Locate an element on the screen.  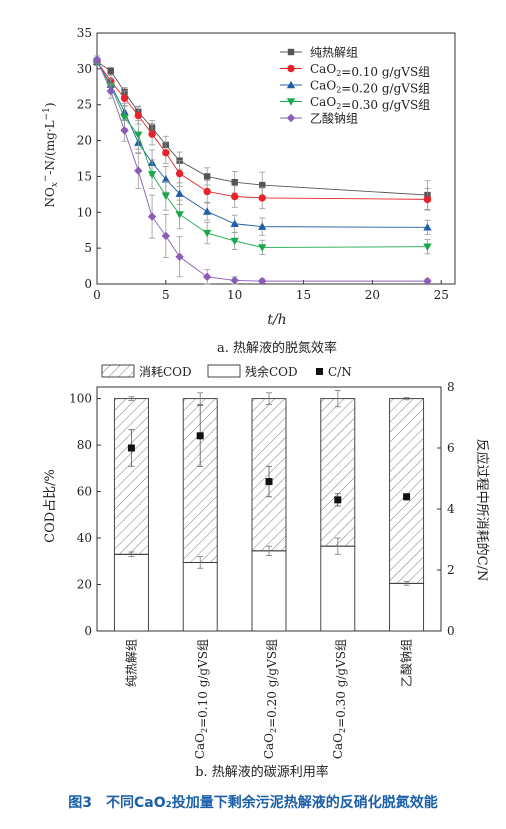
x-tick-label: 0 is located at coordinates (97, 295).